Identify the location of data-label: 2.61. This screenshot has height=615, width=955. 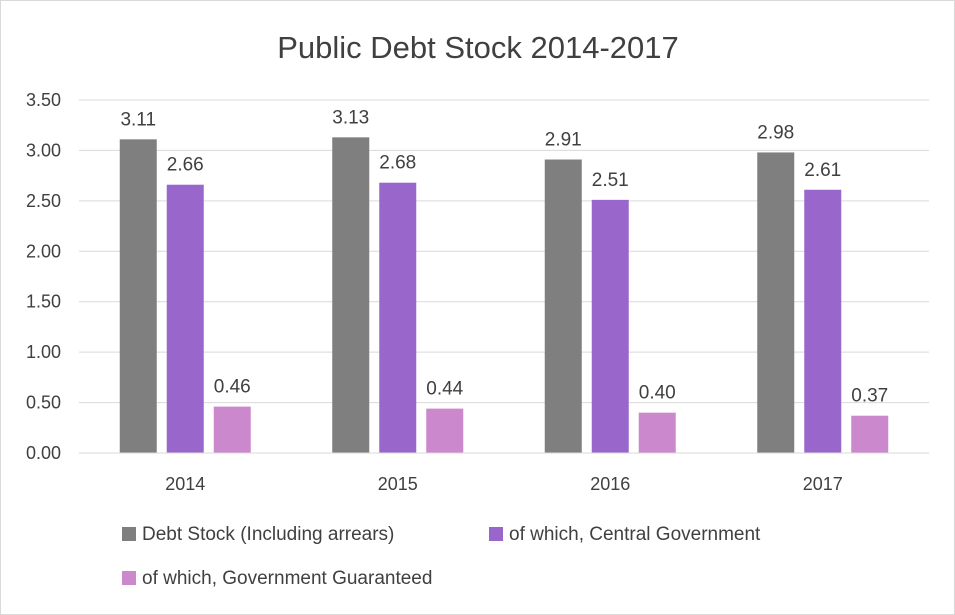
(822, 170).